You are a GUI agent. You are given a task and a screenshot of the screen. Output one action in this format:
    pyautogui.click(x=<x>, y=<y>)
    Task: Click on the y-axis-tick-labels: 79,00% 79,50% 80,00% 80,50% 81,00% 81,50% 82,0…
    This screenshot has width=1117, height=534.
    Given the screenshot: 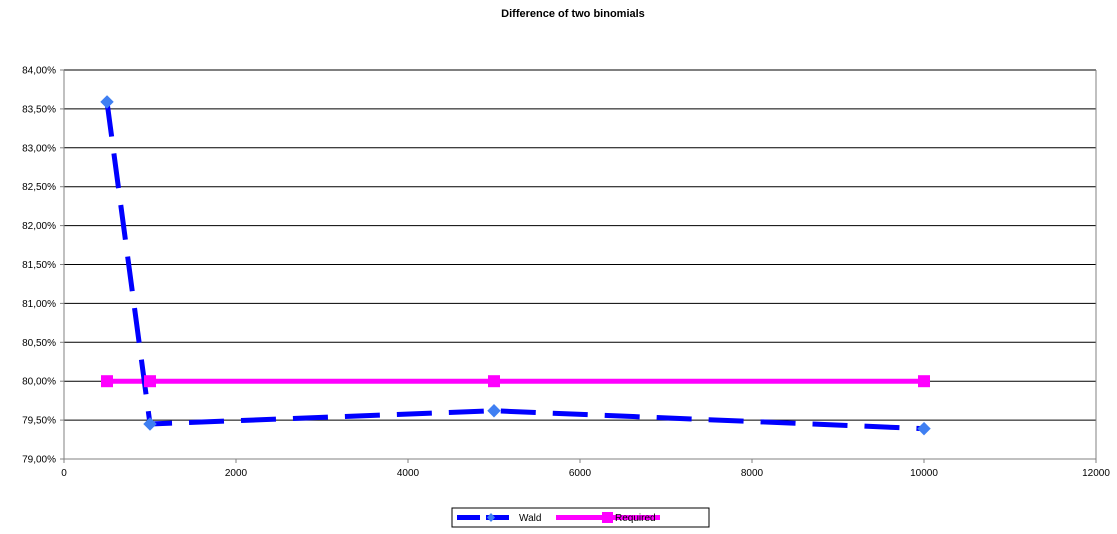 What is the action you would take?
    pyautogui.click(x=39, y=266)
    